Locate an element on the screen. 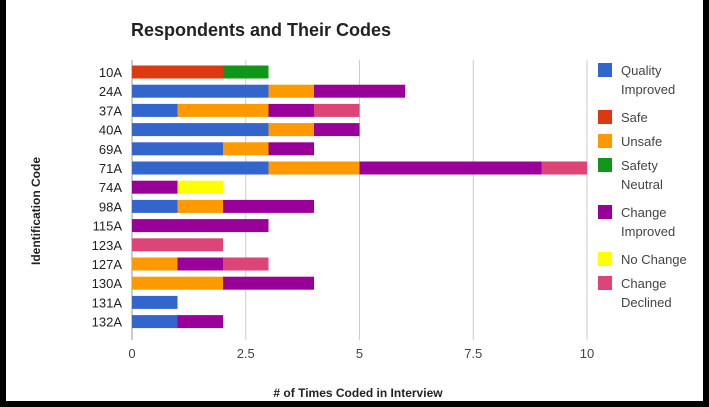 The width and height of the screenshot is (709, 407). y-axis-title: Identification Code is located at coordinates (36, 211).